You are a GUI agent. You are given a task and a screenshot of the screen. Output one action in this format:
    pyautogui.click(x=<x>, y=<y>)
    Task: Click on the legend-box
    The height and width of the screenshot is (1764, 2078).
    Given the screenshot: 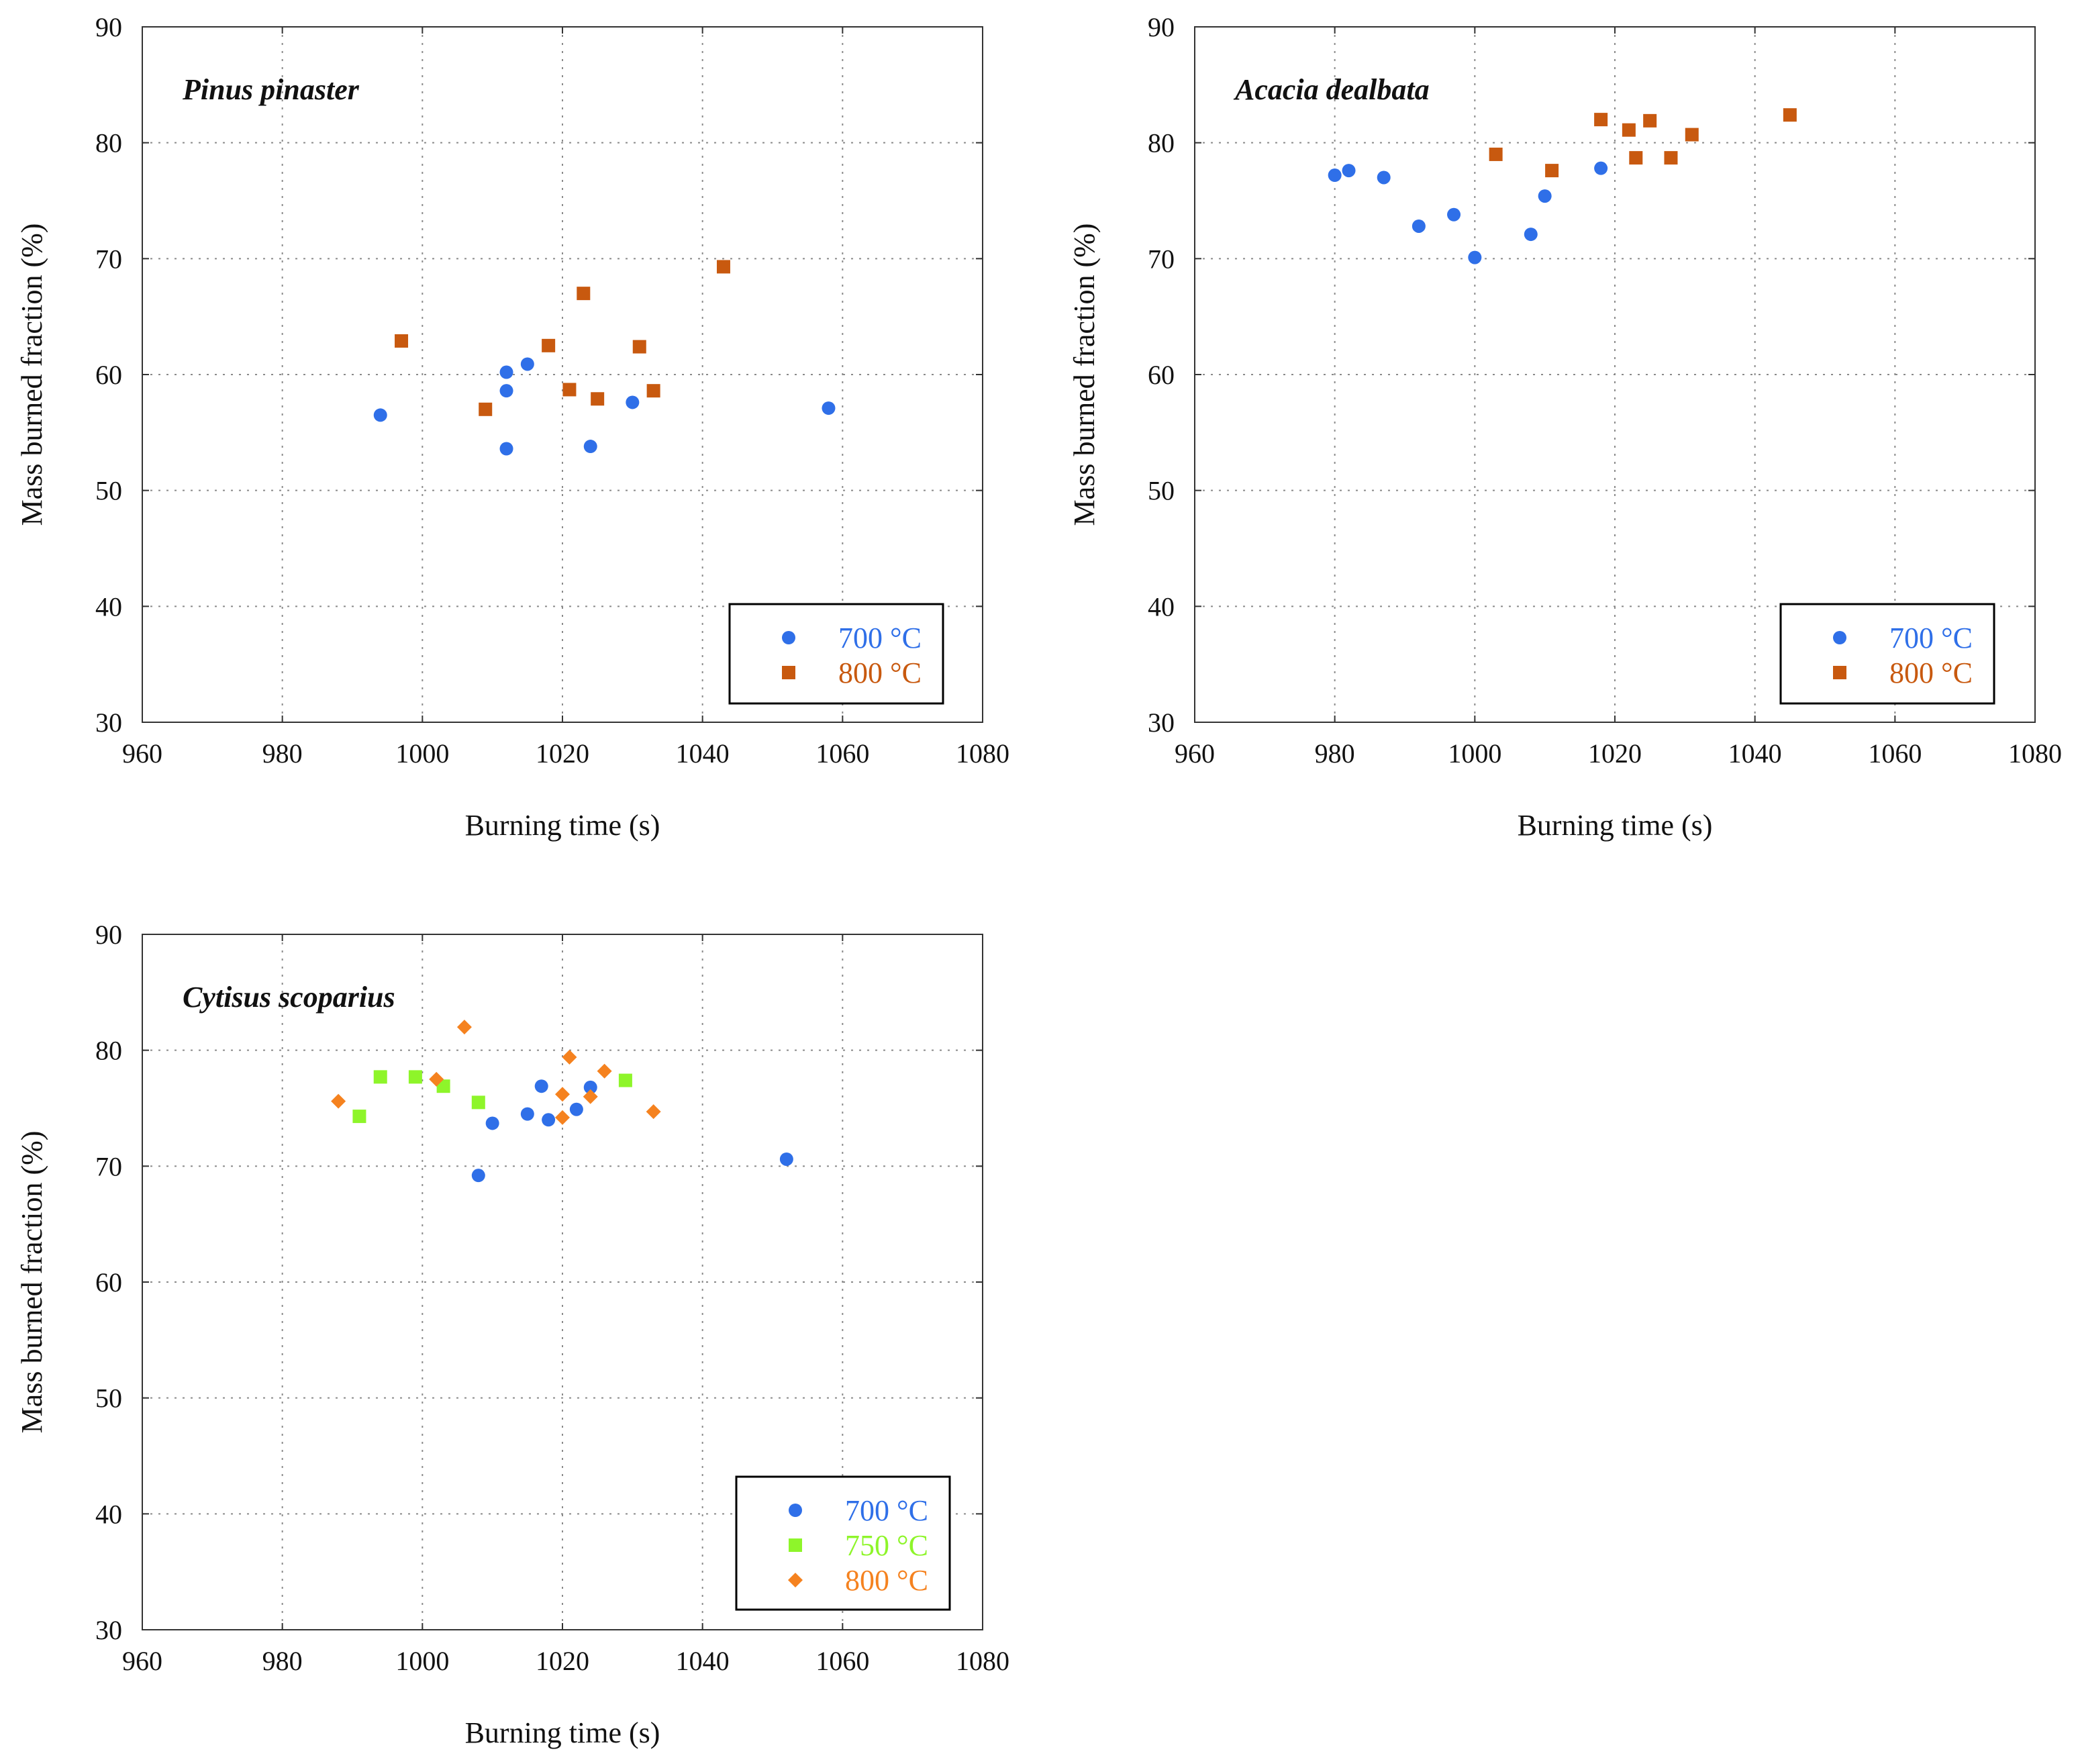 What is the action you would take?
    pyautogui.click(x=1887, y=654)
    